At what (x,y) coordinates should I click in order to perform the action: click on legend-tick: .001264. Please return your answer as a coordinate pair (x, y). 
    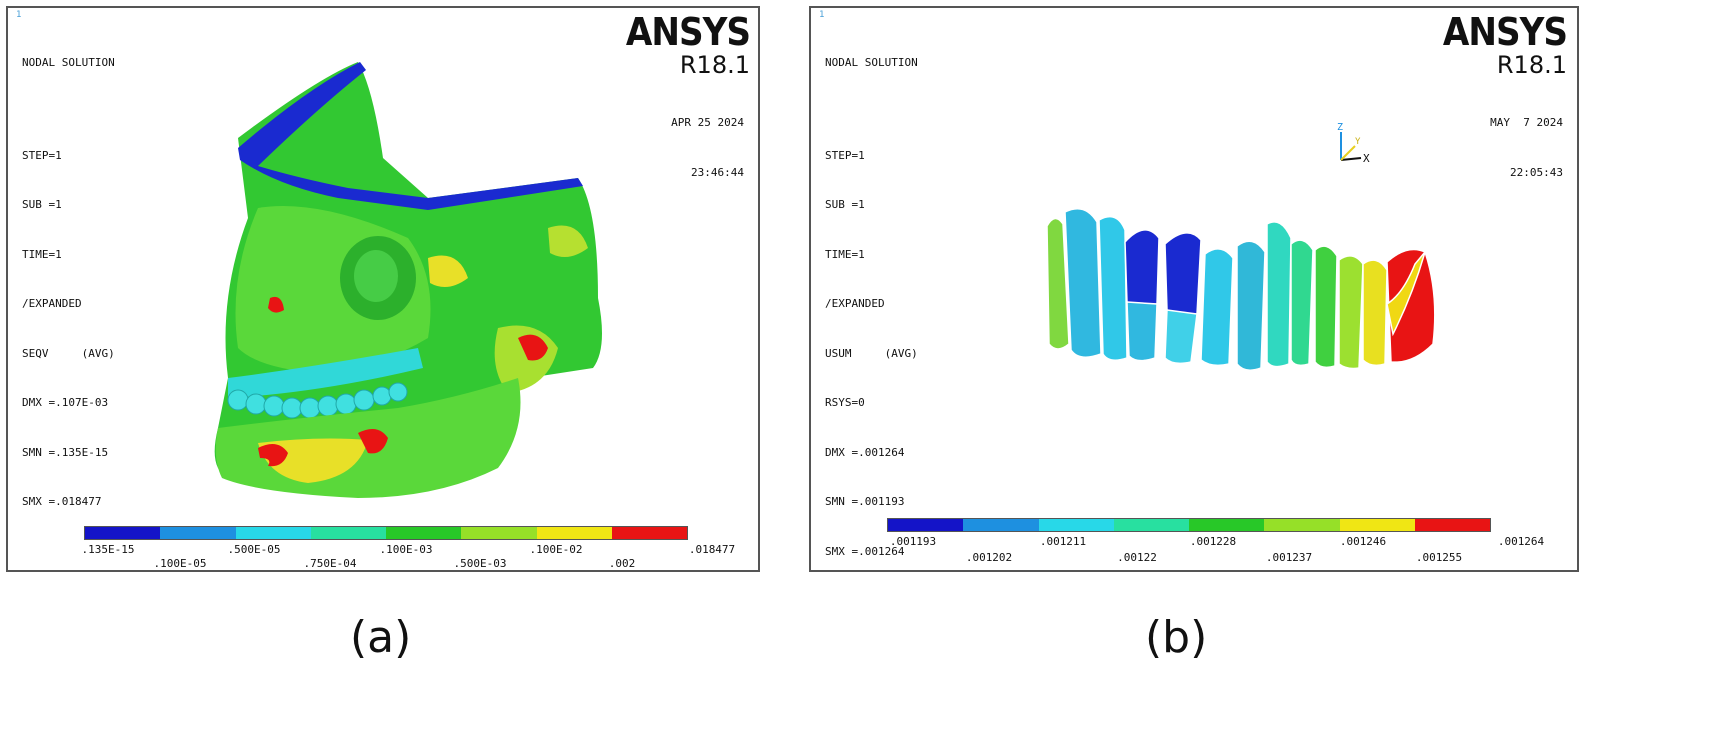
    Looking at the image, I should click on (1521, 541).